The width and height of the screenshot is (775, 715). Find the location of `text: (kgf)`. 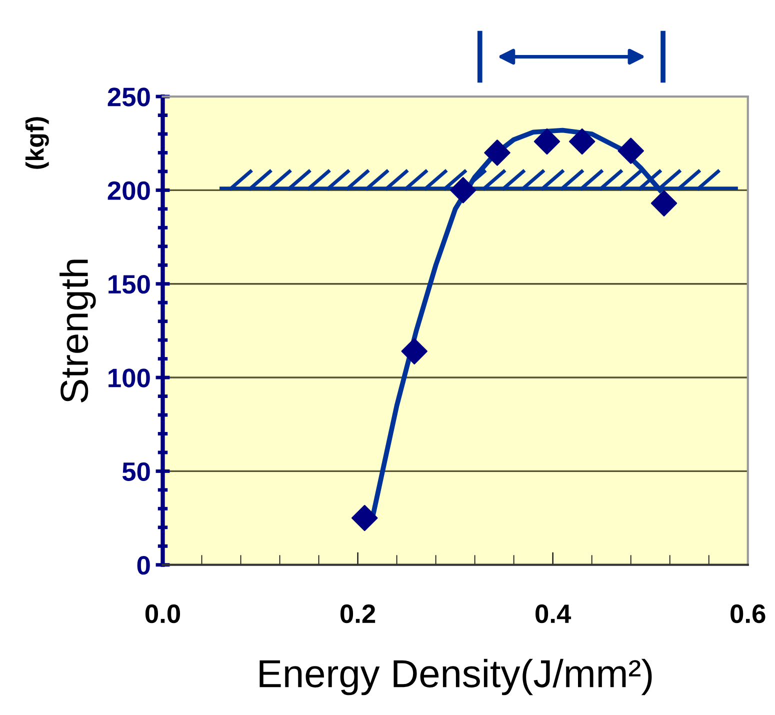

text: (kgf) is located at coordinates (37, 143).